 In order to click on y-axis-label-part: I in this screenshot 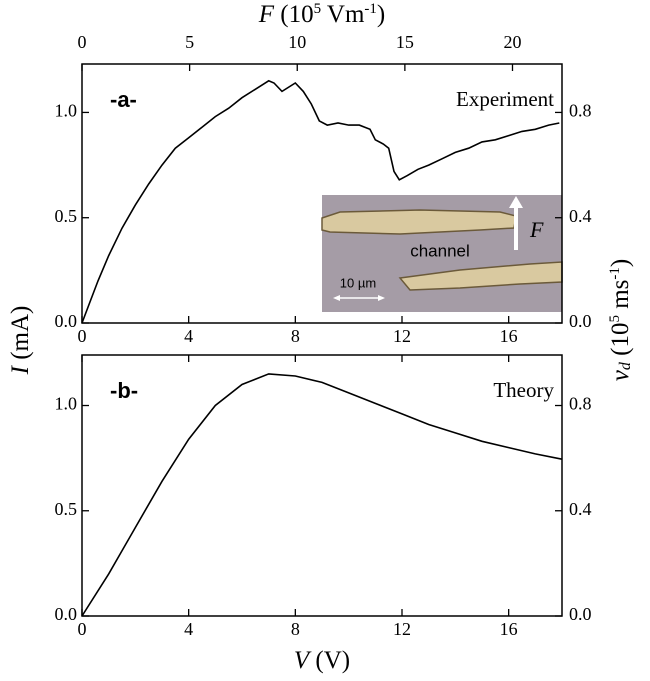, I will do `click(20, 369)`.